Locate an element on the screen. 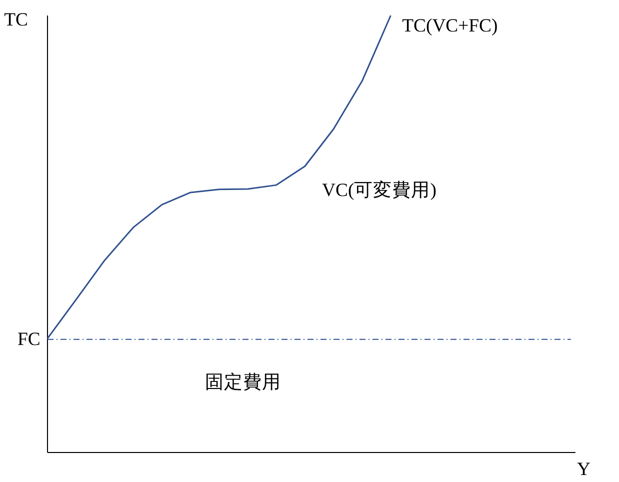 This screenshot has width=619, height=482. x-axis-title: Y is located at coordinates (583, 469).